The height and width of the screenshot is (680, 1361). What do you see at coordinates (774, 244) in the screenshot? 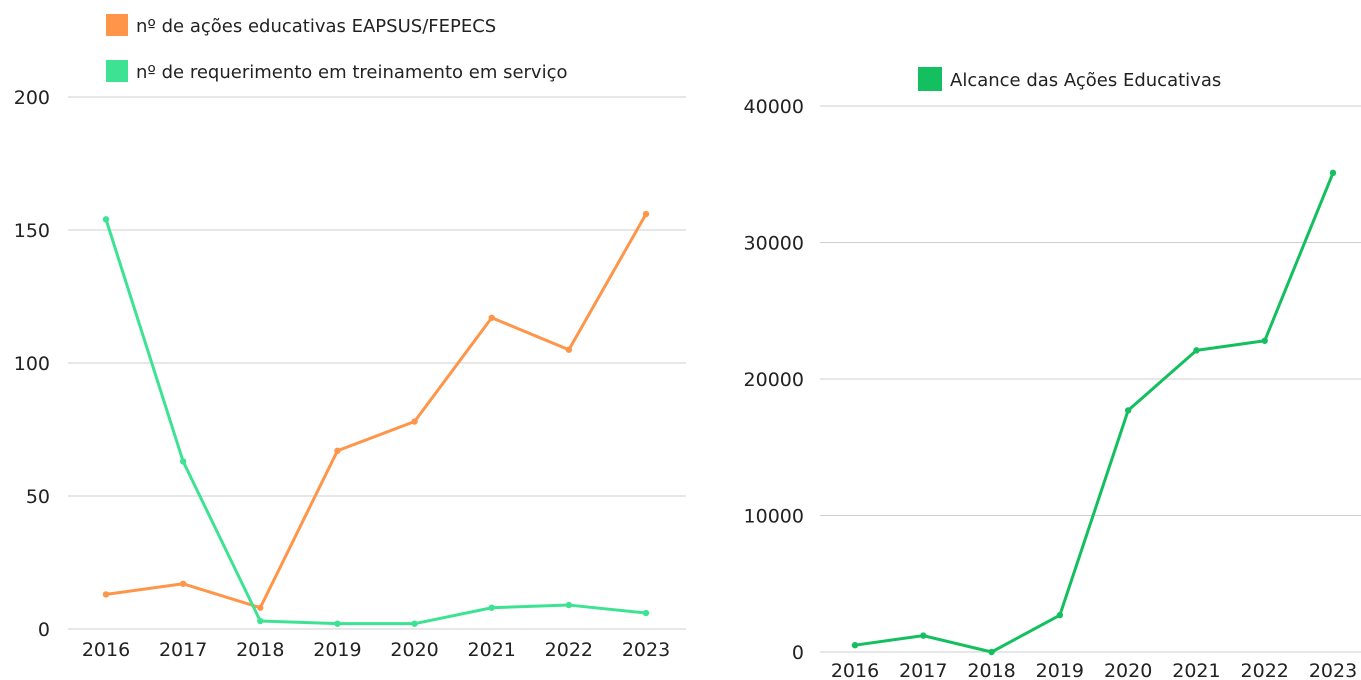
I see `y-tick-label: 30000` at bounding box center [774, 244].